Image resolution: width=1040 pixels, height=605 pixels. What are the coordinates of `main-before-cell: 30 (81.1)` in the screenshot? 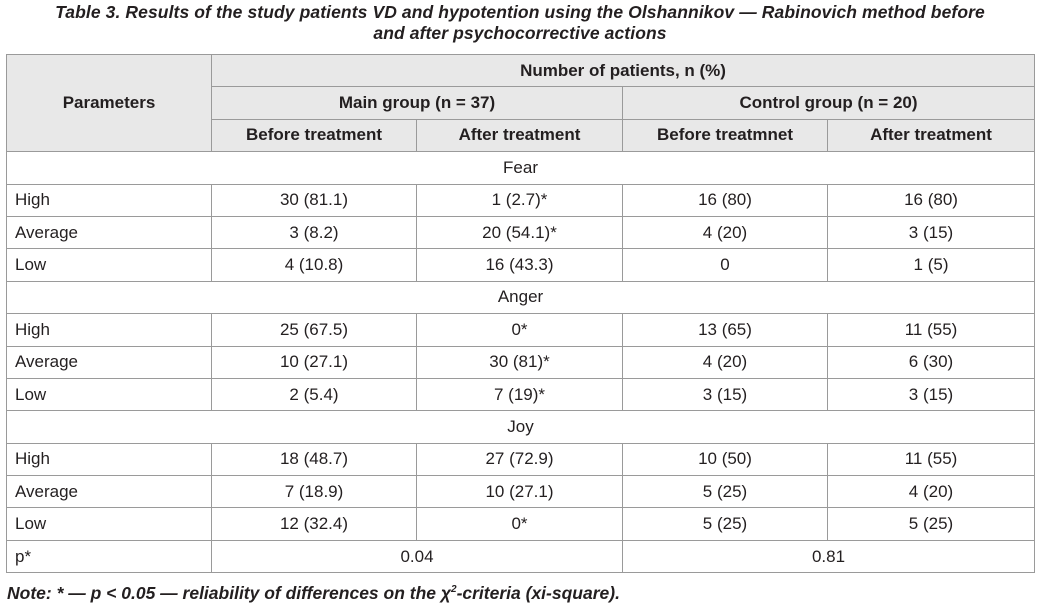 It's located at (314, 200).